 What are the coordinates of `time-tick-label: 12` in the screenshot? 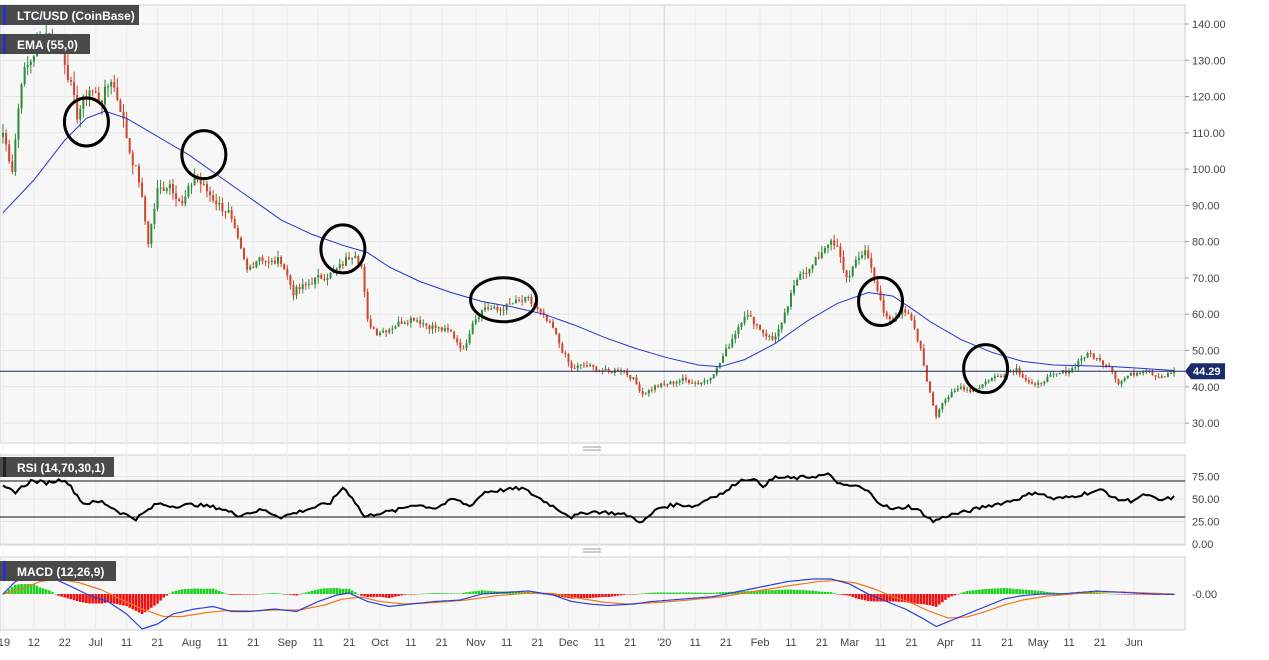 It's located at (34, 643).